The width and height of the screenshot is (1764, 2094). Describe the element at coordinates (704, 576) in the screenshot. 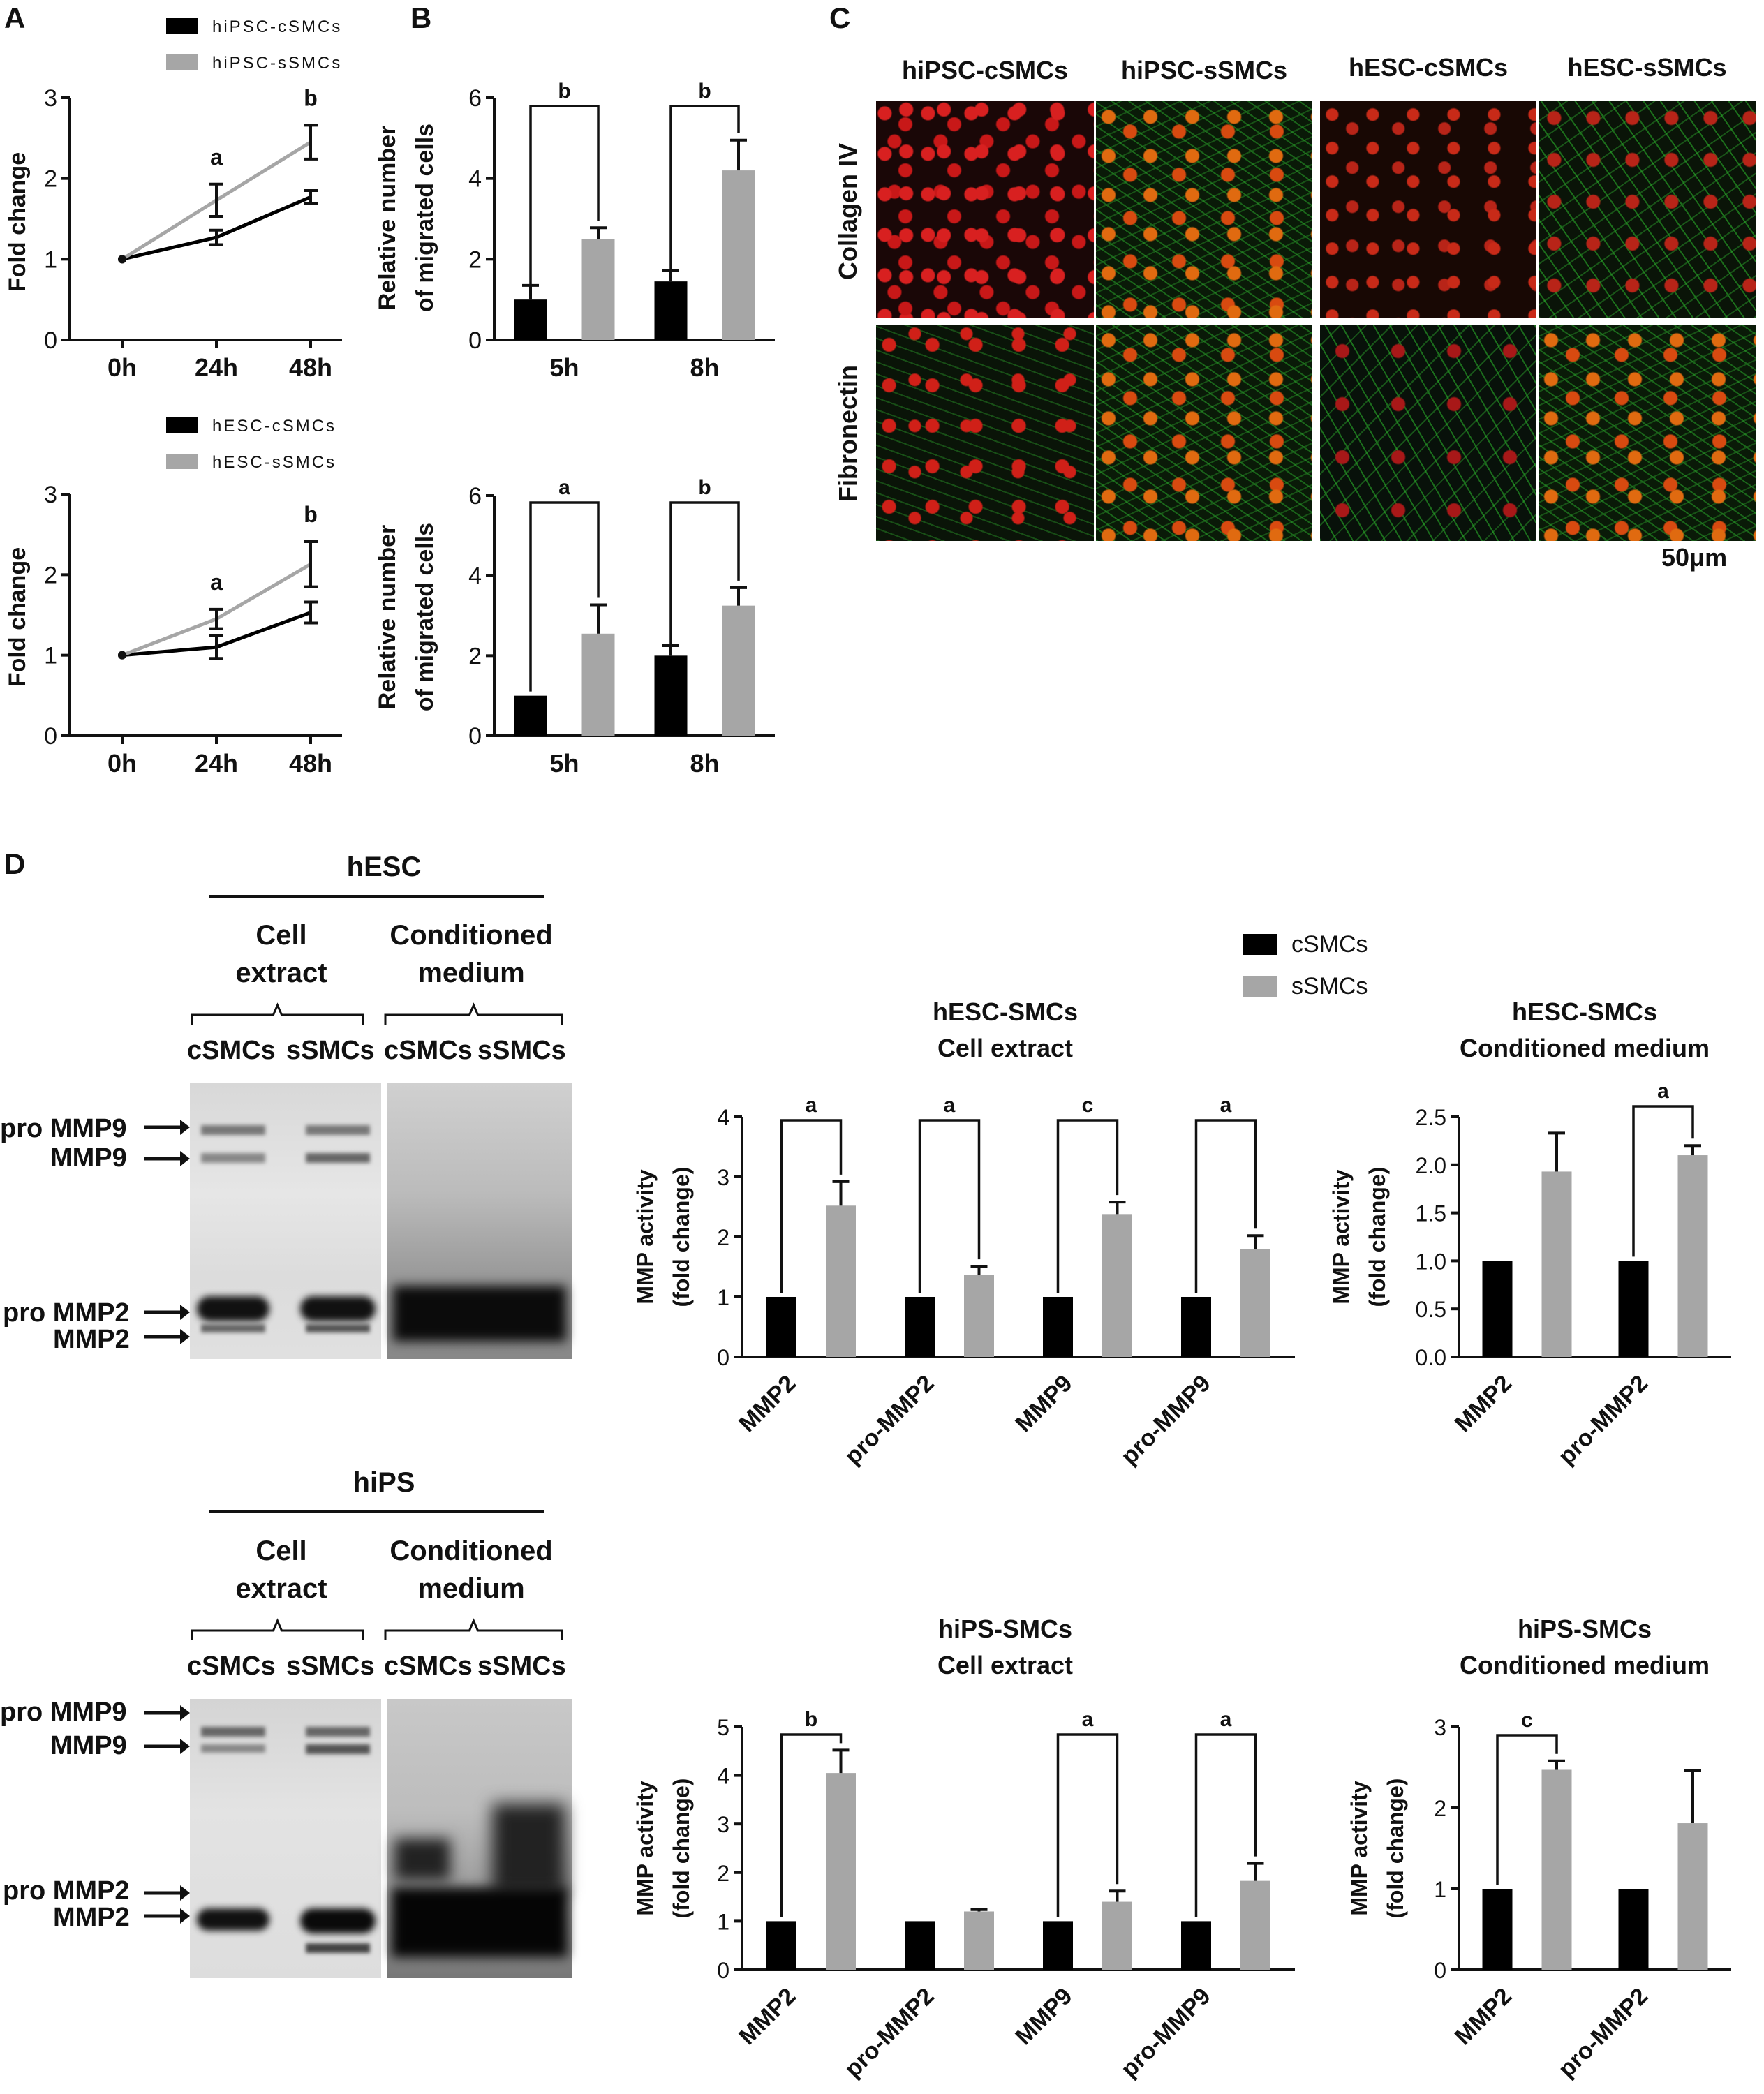

I see `B_bottom-significance-bracket` at that location.